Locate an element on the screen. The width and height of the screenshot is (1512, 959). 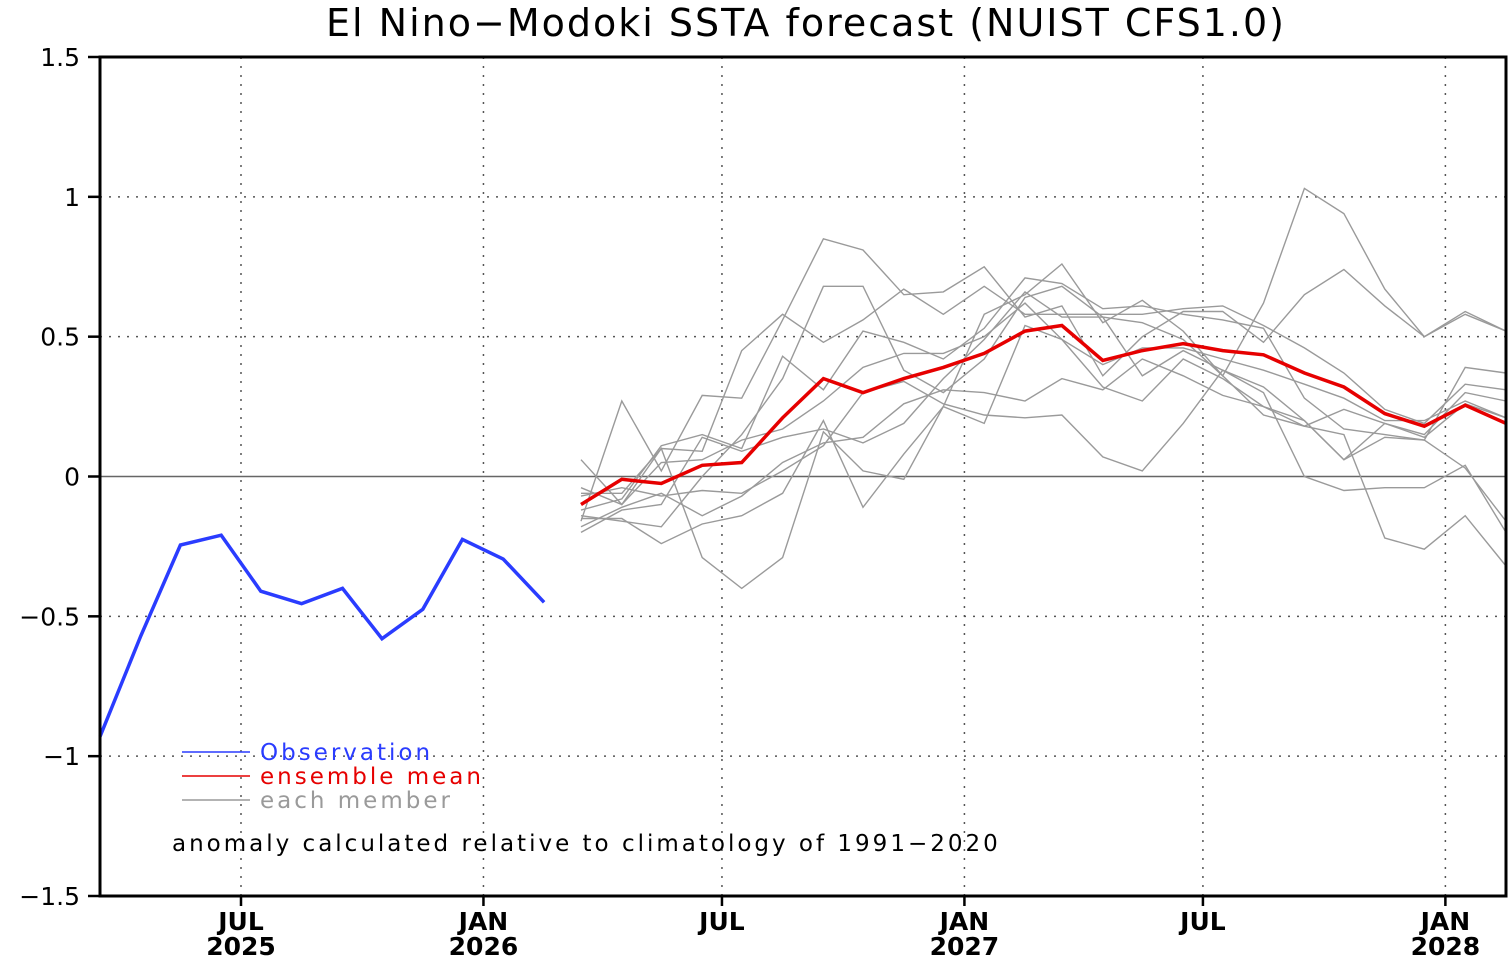
legend-label: Observation is located at coordinates (346, 753).